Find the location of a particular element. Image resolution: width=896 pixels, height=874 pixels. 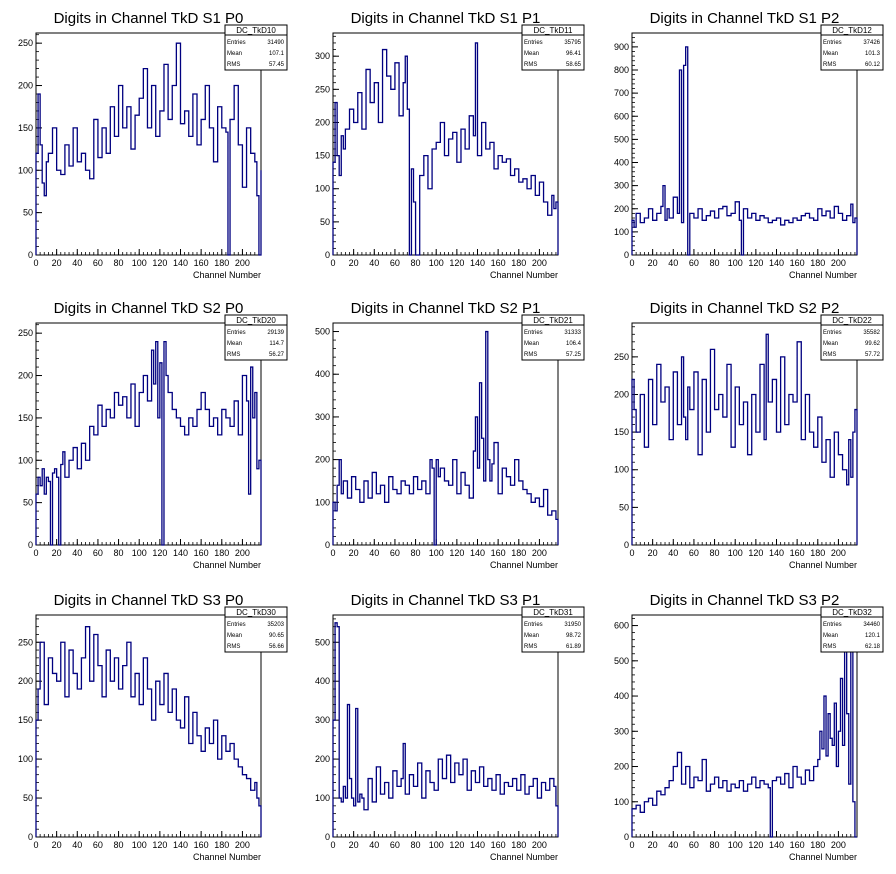

panel-title: Digits in Channel TkD S2 P2 is located at coordinates (745, 308).